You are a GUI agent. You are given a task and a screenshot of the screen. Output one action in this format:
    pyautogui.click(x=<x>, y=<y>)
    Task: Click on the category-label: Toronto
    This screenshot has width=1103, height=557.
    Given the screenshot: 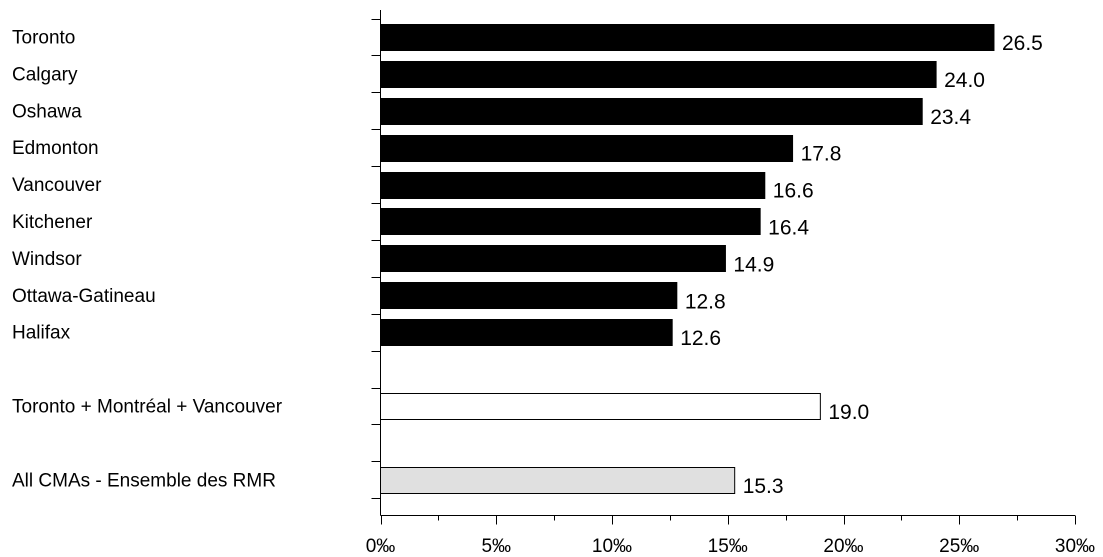 What is the action you would take?
    pyautogui.click(x=43, y=37)
    